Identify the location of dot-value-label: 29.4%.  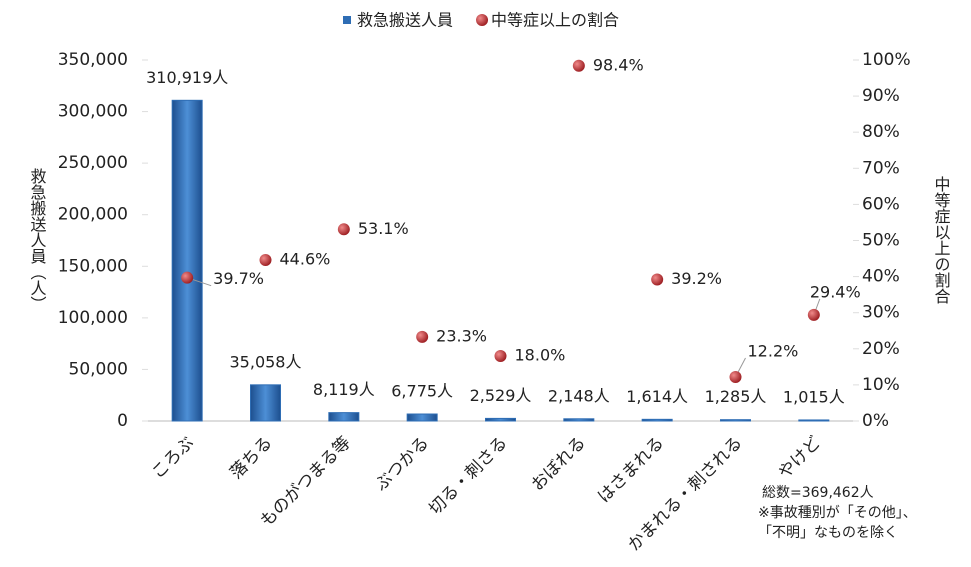
(835, 291).